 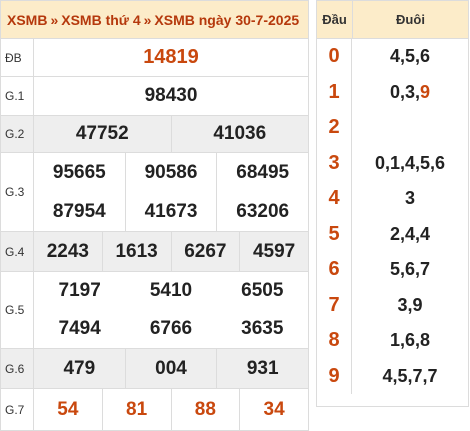 I want to click on loto-tails, so click(x=410, y=128).